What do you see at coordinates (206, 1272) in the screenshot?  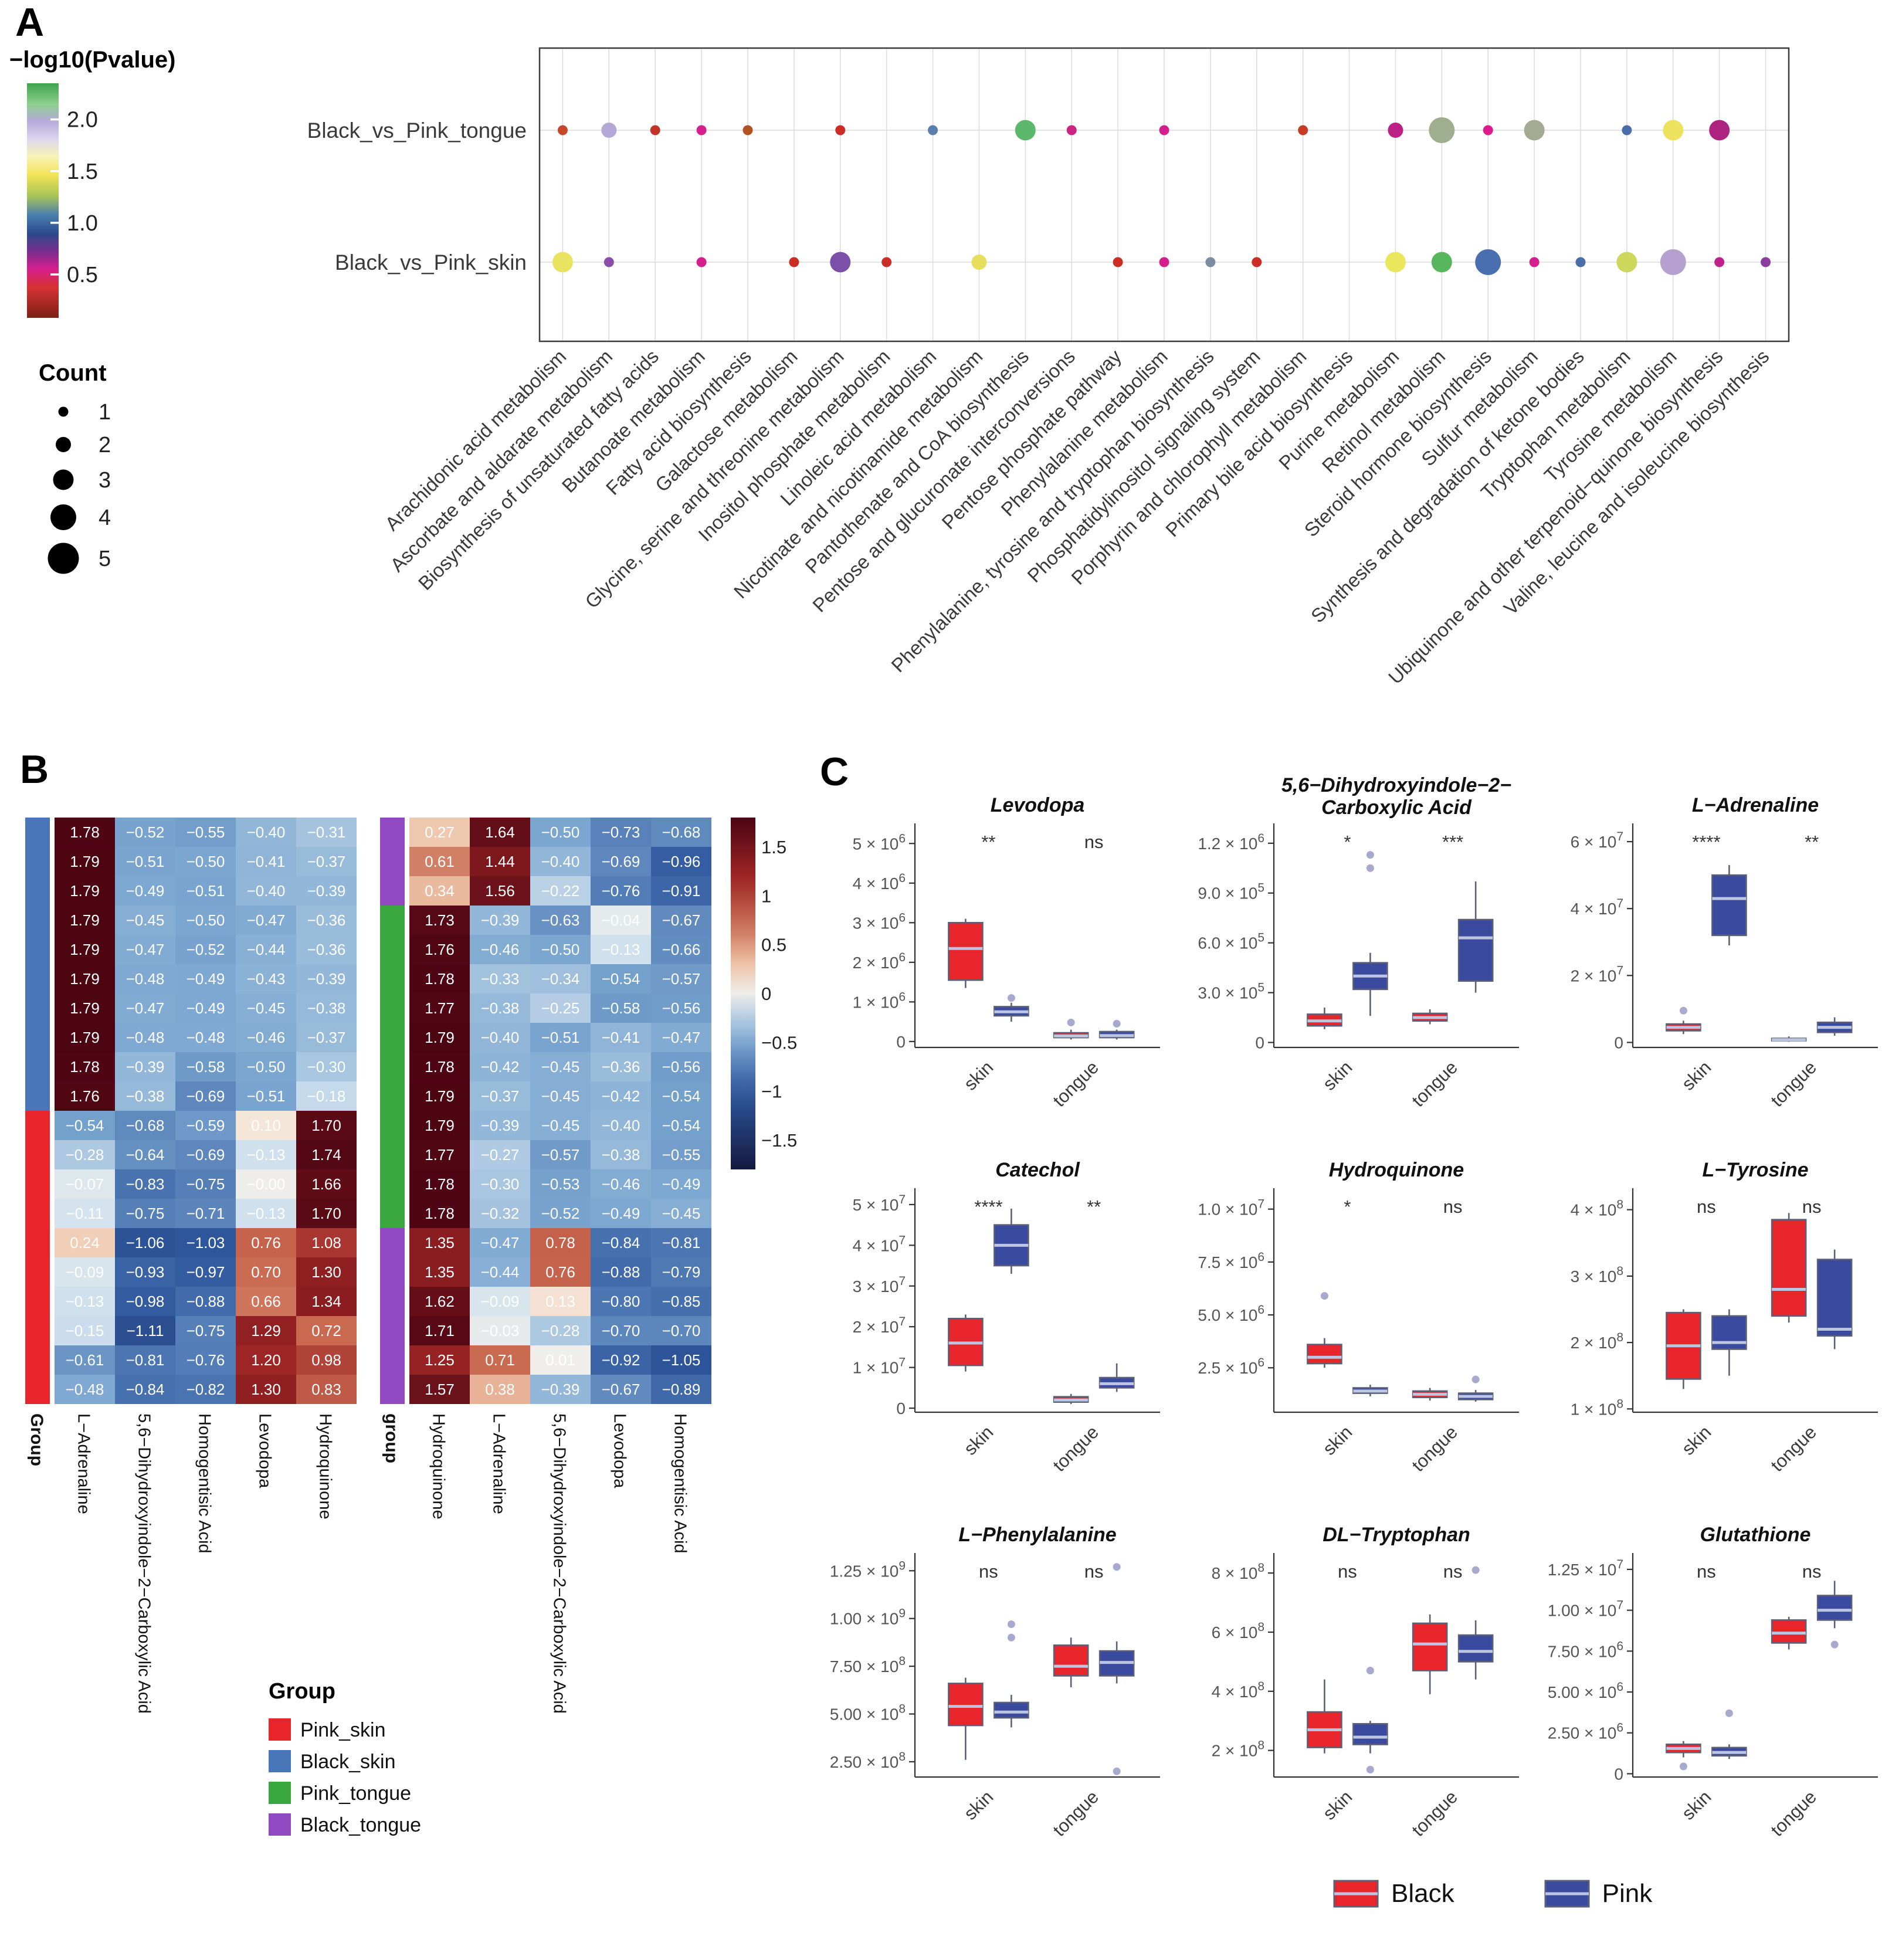 I see `heatmap-value: −0.97` at bounding box center [206, 1272].